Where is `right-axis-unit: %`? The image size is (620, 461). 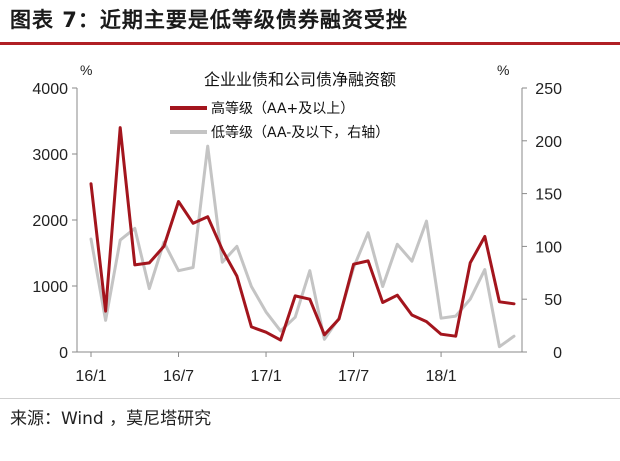
right-axis-unit: % is located at coordinates (503, 70).